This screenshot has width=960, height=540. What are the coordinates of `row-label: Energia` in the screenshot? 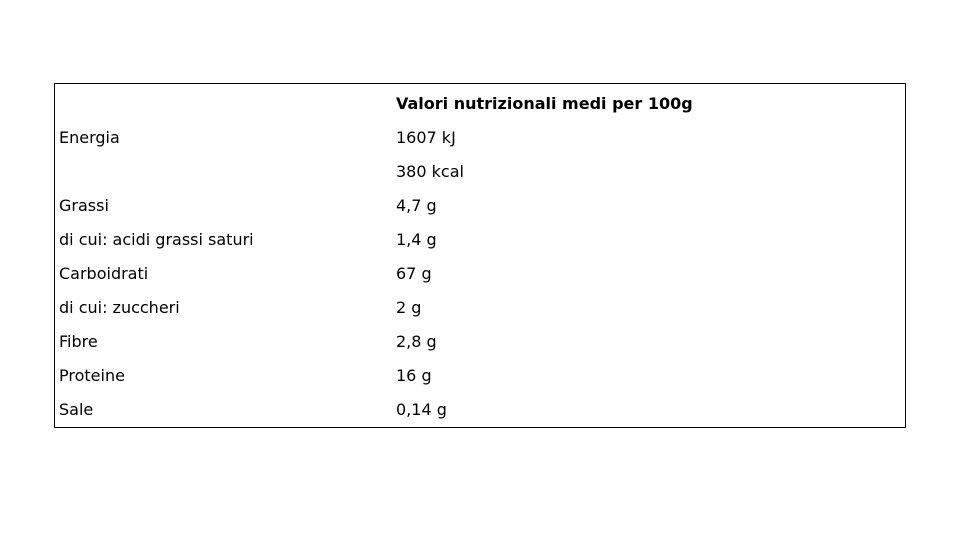 It's located at (89, 137).